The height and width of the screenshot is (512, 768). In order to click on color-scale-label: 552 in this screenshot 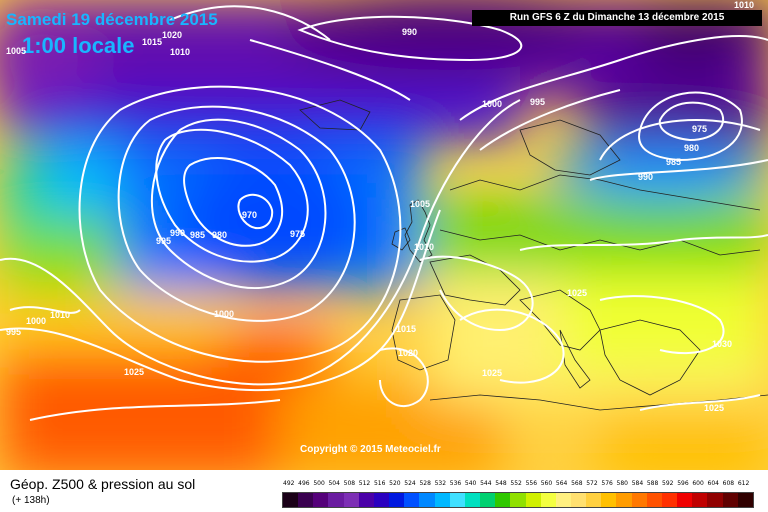, I will do `click(516, 483)`.